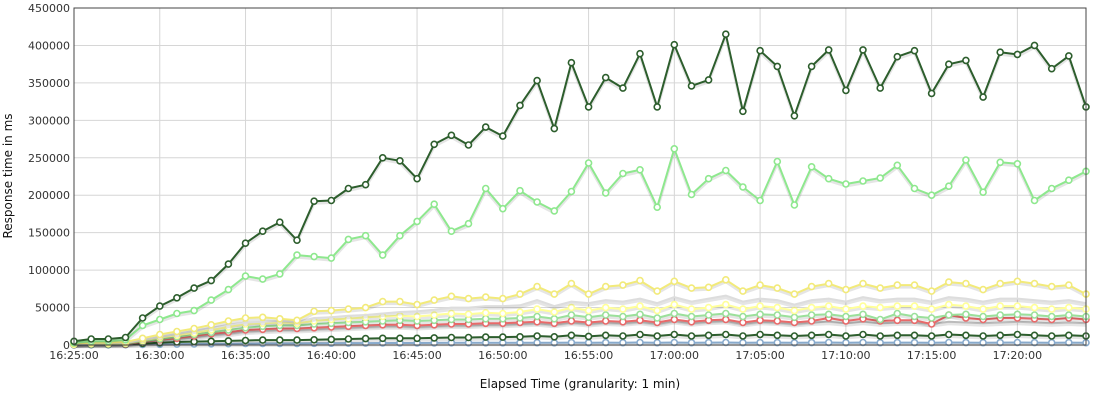 This screenshot has width=1106, height=400. I want to click on x-tick-label: 17:15:00, so click(931, 355).